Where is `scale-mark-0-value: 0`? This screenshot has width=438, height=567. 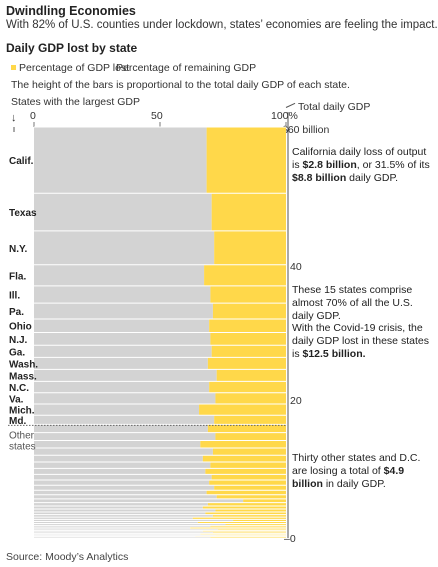
scale-mark-0-value: 0 is located at coordinates (292, 539).